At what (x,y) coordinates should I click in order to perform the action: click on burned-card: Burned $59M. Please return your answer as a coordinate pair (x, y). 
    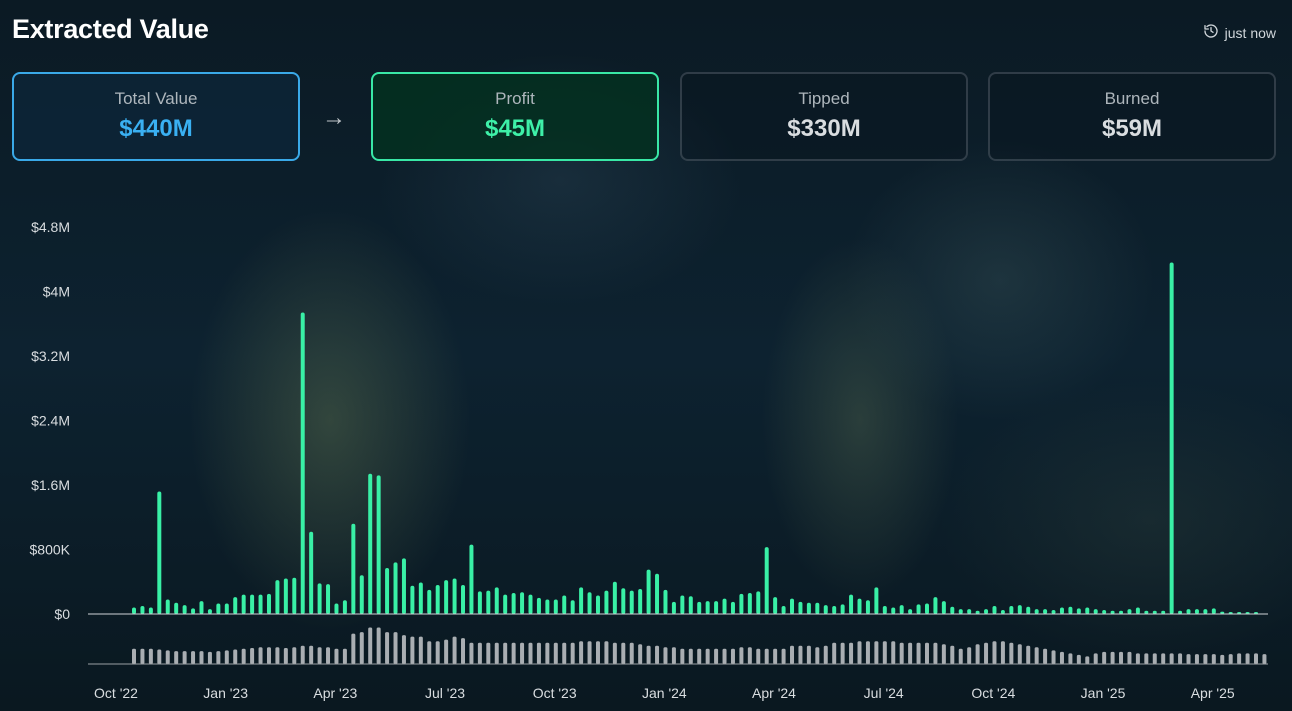
    Looking at the image, I should click on (1132, 116).